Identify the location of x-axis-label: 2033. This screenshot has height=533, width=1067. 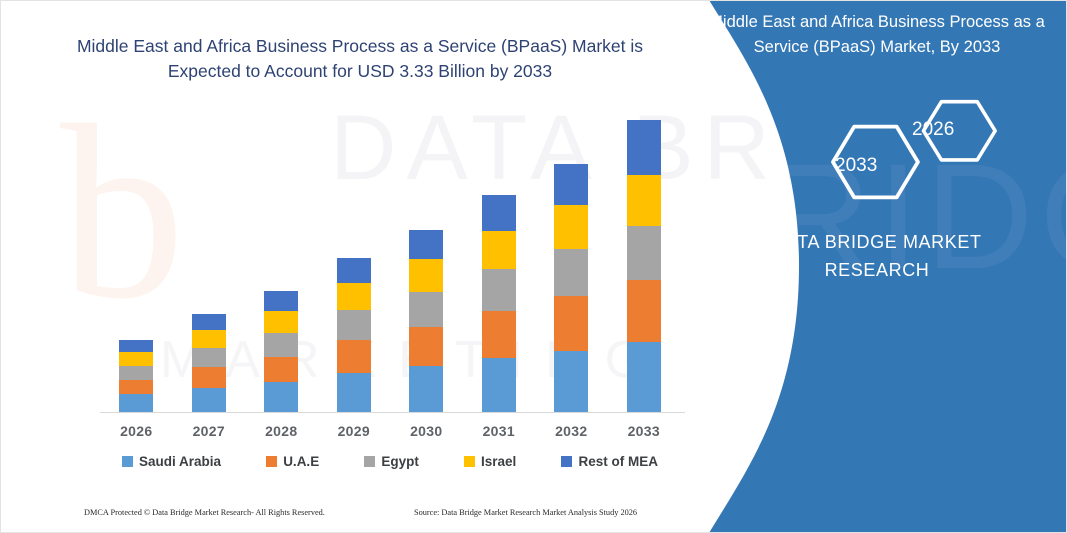
(643, 431).